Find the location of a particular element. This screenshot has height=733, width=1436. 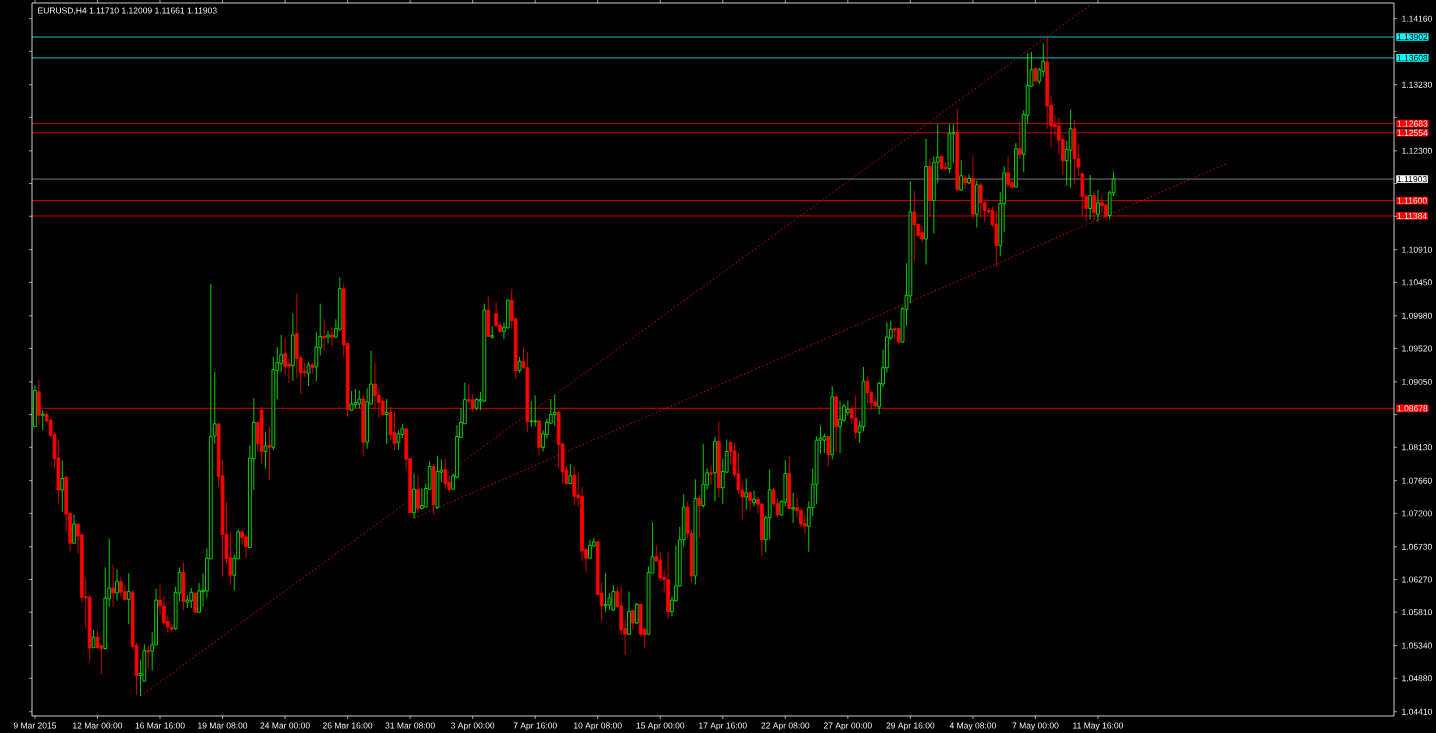

ref-line-label: 1.13608 is located at coordinates (1412, 57).